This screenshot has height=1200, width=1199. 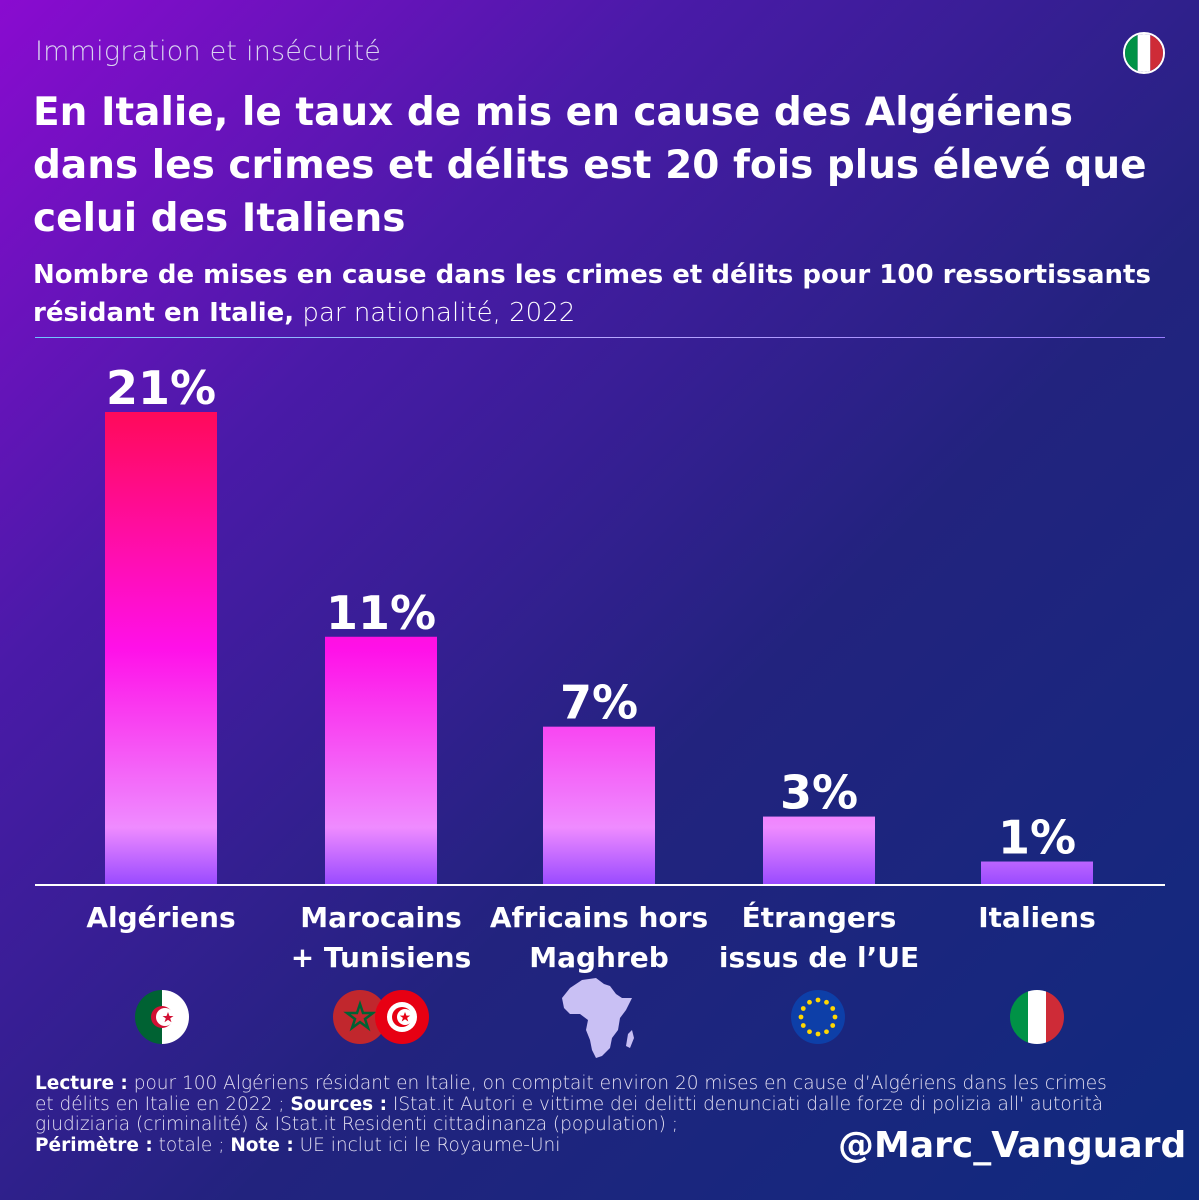 I want to click on perimetre-label: Périmètre :, so click(x=94, y=1145).